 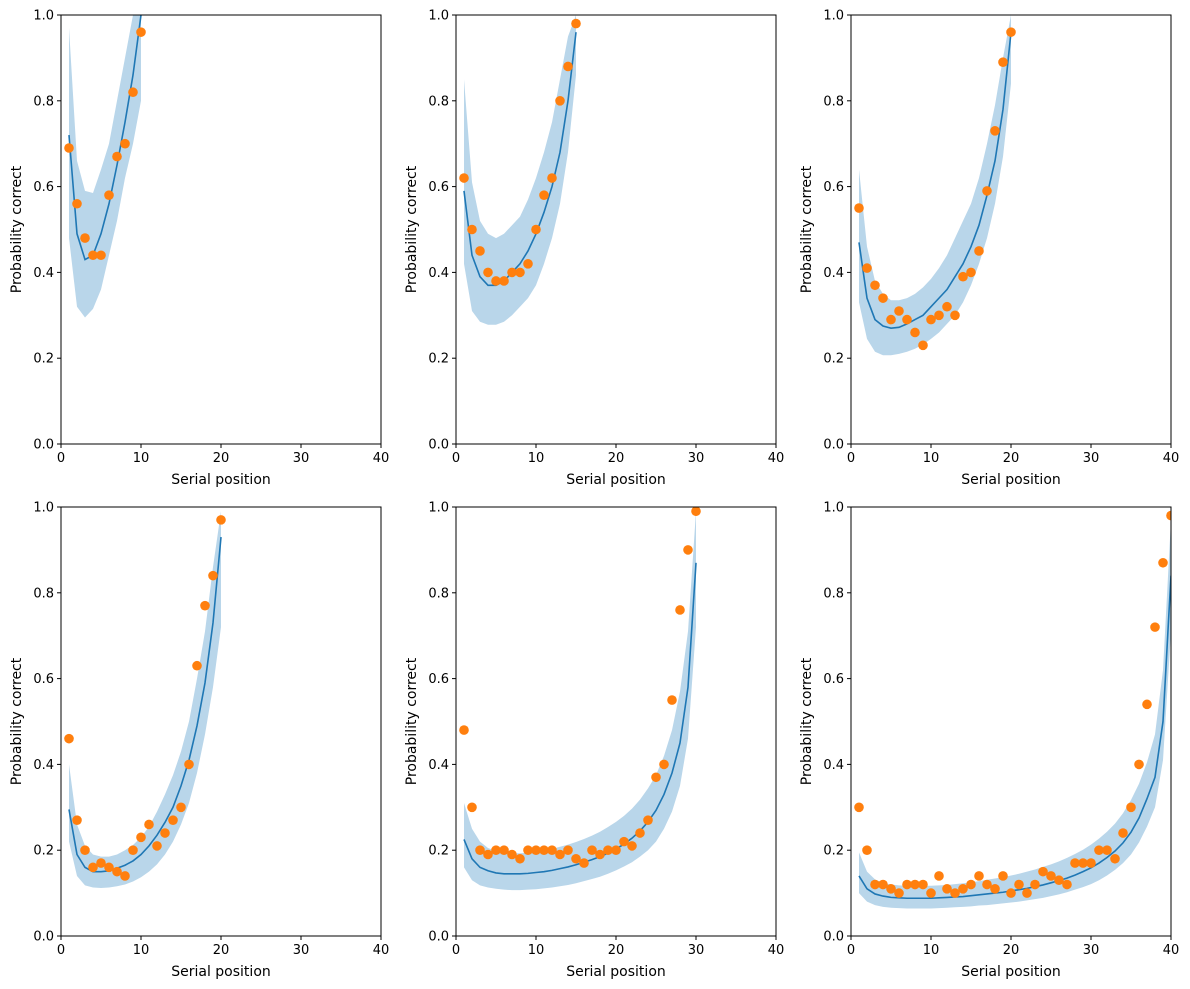 What do you see at coordinates (43, 16) in the screenshot?
I see `y-tick-label: 1.0` at bounding box center [43, 16].